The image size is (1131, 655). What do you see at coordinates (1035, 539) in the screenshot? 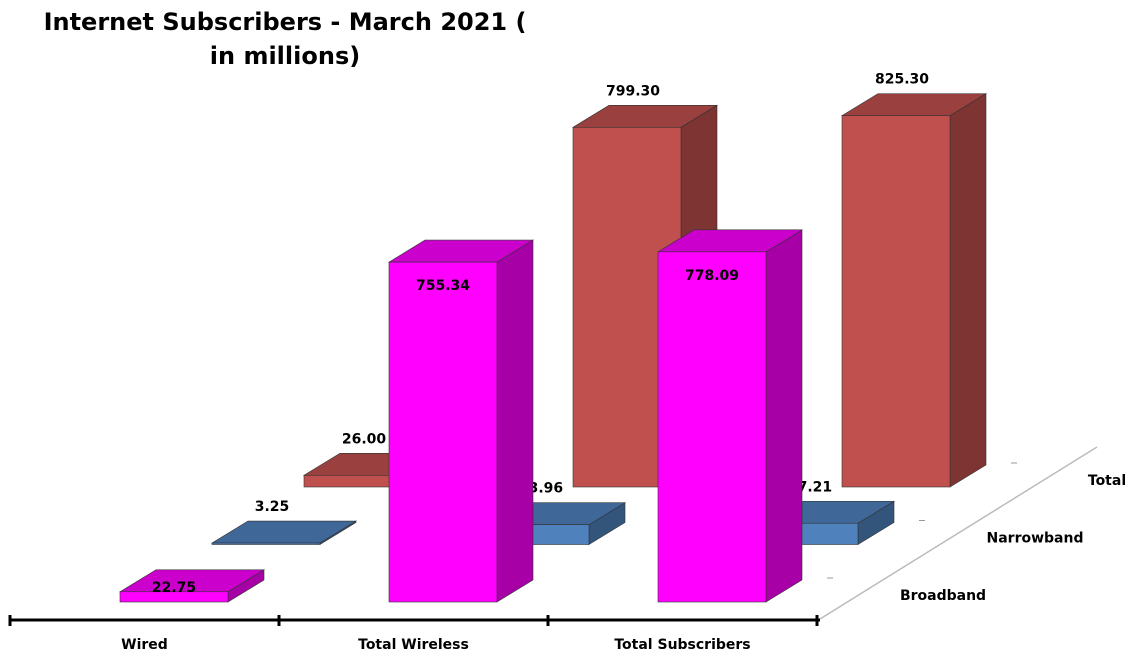
I see `legend-label: Narrowband` at bounding box center [1035, 539].